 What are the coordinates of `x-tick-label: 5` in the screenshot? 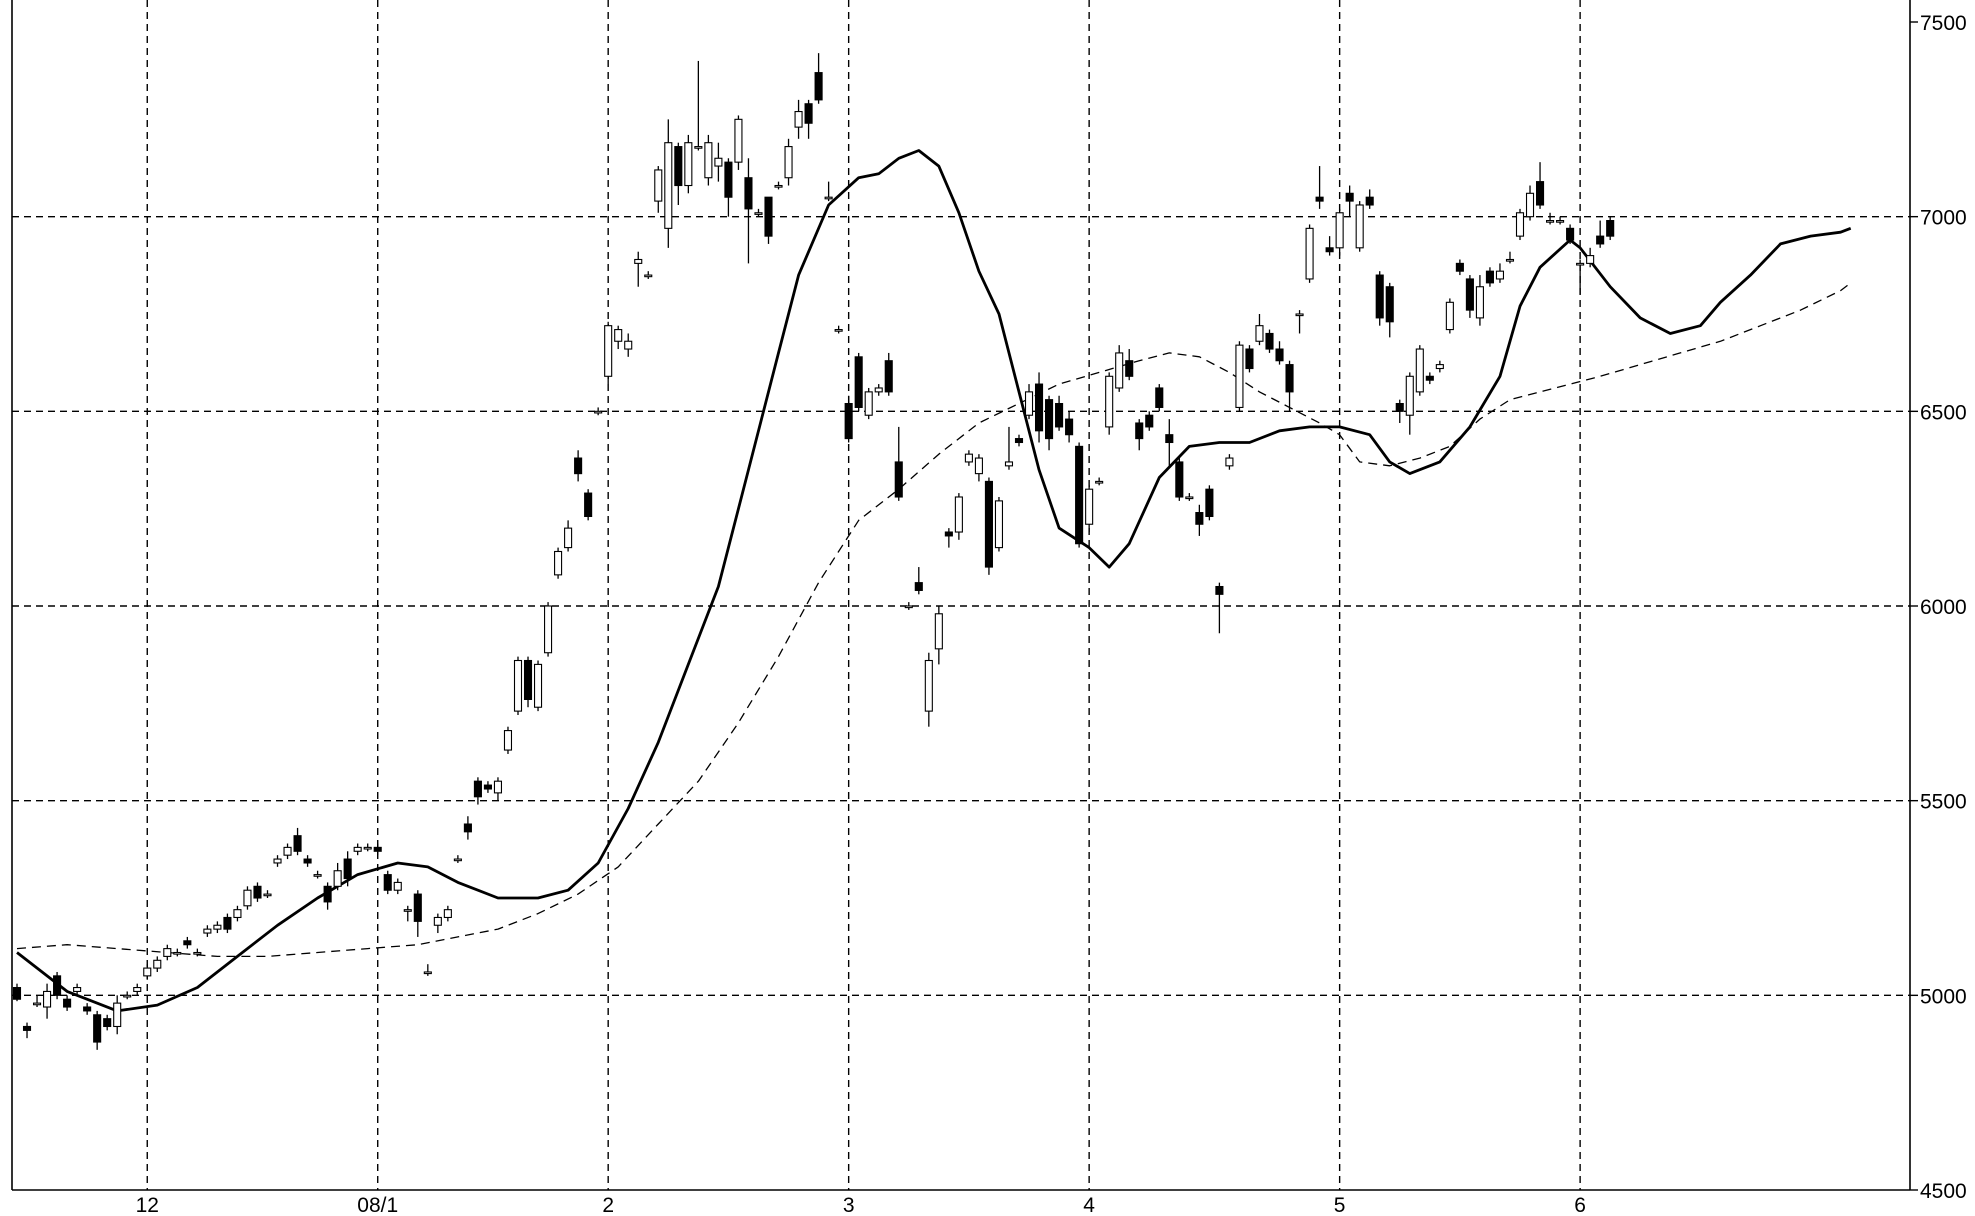 It's located at (1340, 1205).